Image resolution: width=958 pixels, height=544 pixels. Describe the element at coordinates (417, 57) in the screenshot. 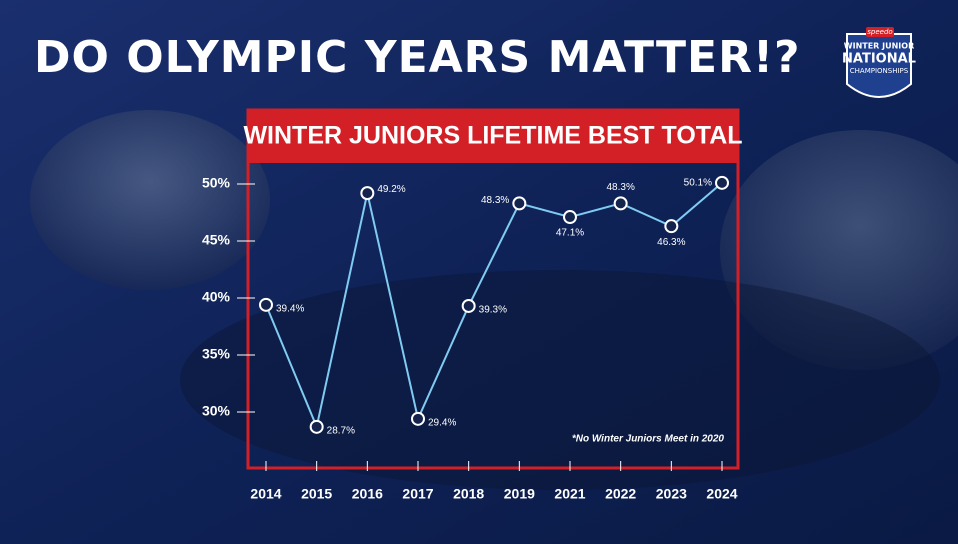

I see `page-title: DO OLYMPIC YEARS MATTER!?` at that location.